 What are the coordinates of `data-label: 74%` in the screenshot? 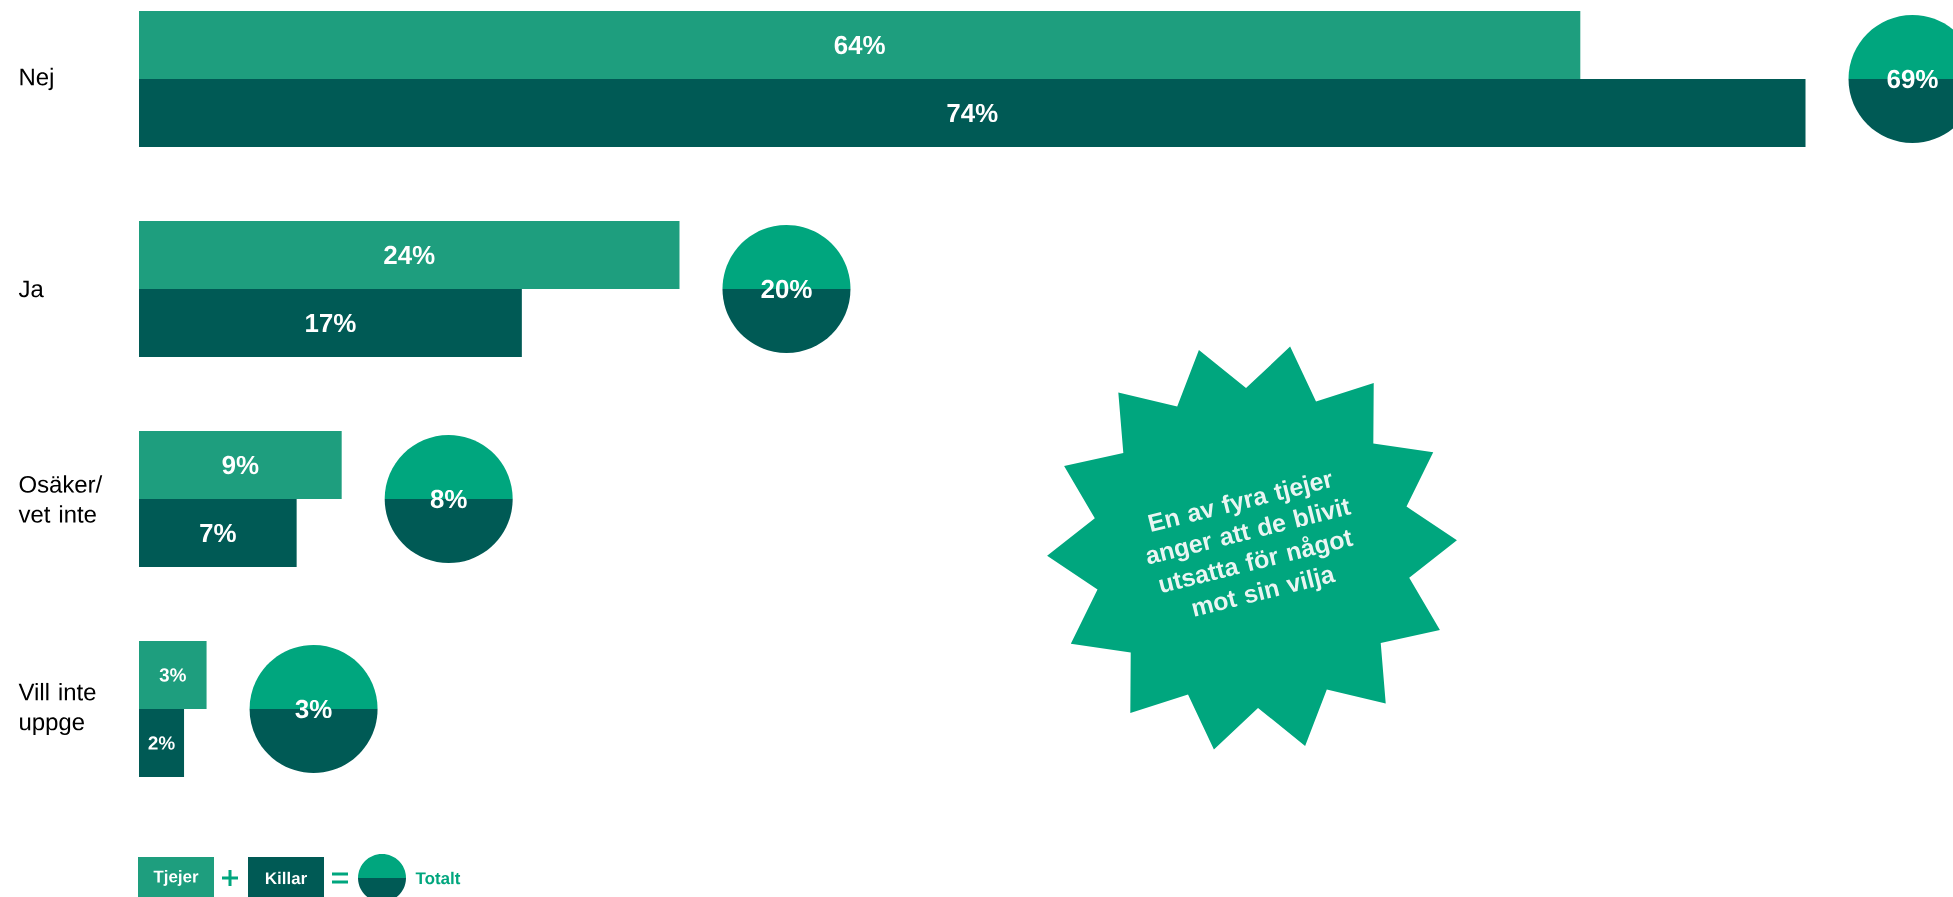 It's located at (972, 113).